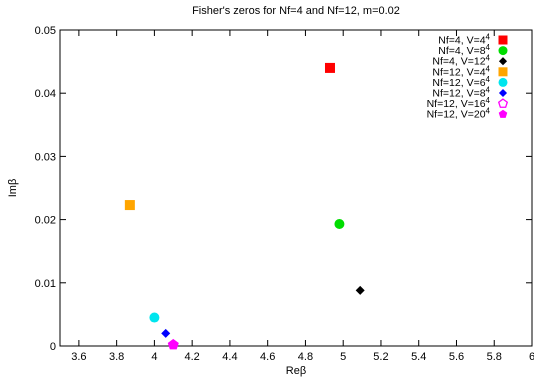 This screenshot has height=377, width=534. Describe the element at coordinates (456, 357) in the screenshot. I see `x-tick-label: 5.6` at that location.